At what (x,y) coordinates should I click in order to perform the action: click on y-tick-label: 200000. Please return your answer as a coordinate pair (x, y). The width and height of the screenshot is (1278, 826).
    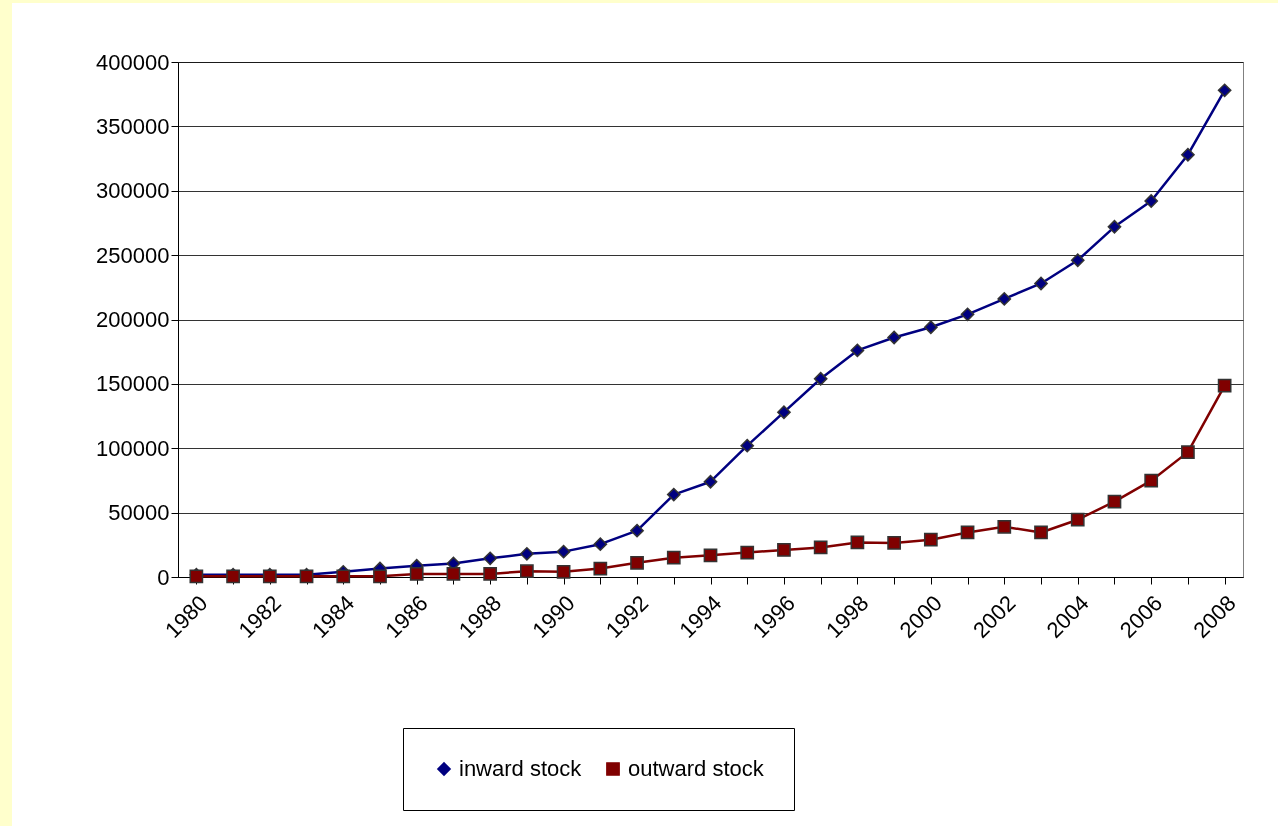
    Looking at the image, I should click on (133, 319).